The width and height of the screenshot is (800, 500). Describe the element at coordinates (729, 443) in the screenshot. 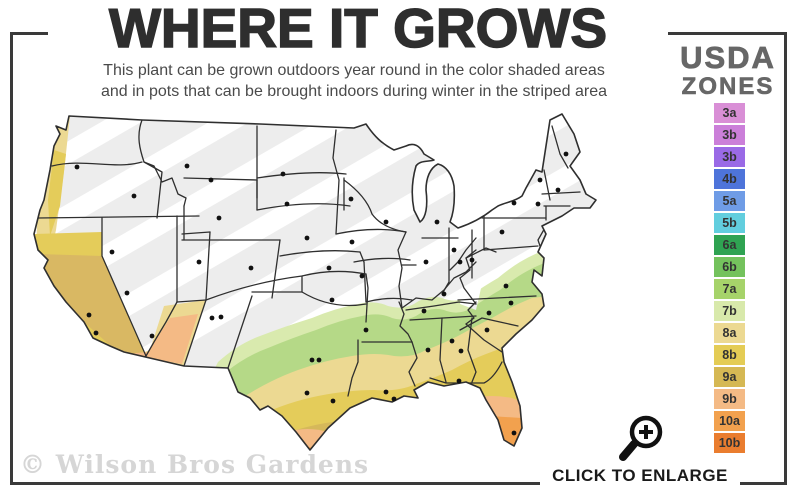

I see `legend-zone-10b-15: 10b` at that location.